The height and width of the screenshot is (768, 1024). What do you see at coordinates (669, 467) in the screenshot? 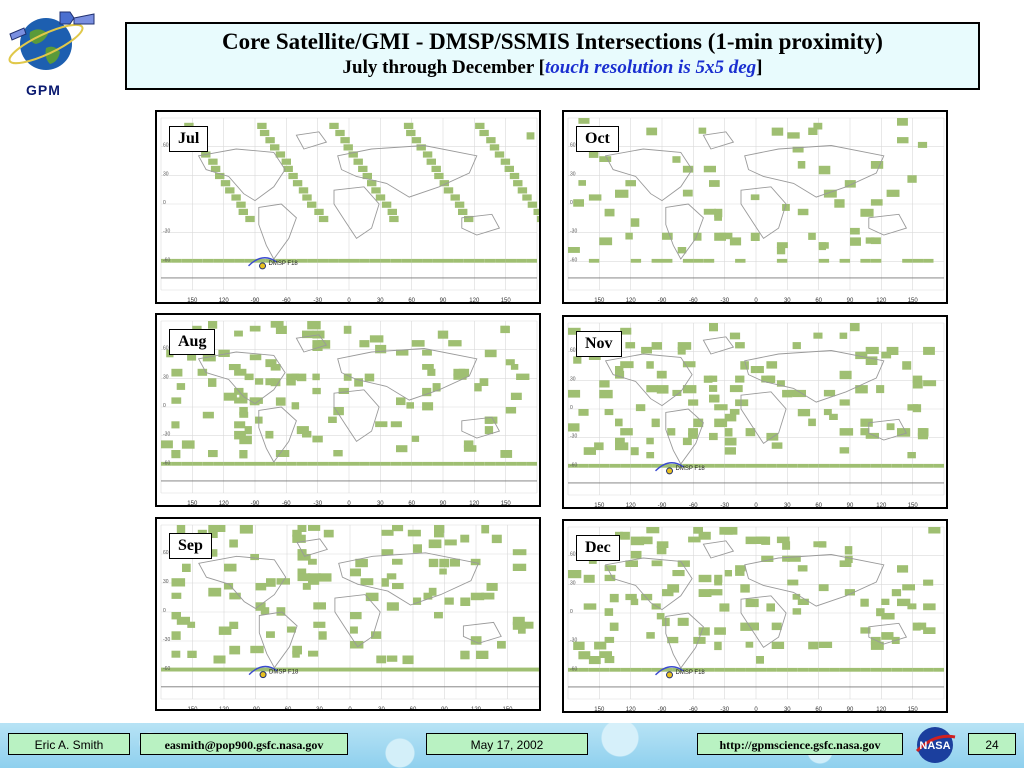
I see `orbit-arc` at bounding box center [669, 467].